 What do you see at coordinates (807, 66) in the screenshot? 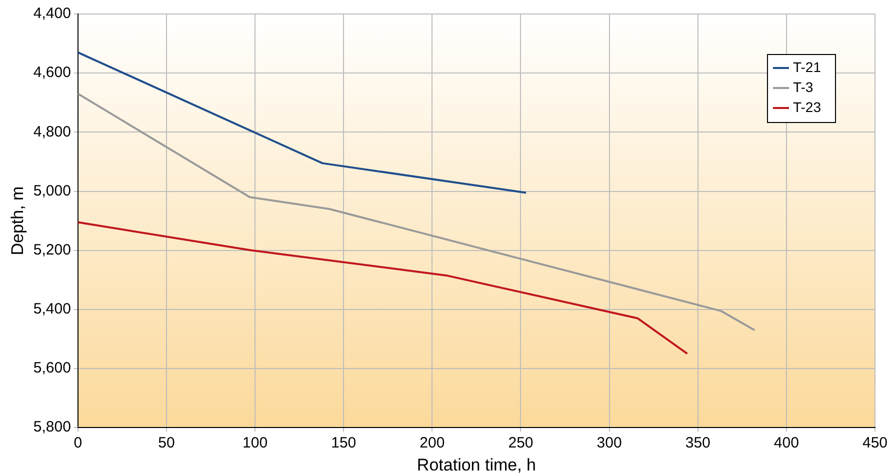
I see `legend-label: T-21` at bounding box center [807, 66].